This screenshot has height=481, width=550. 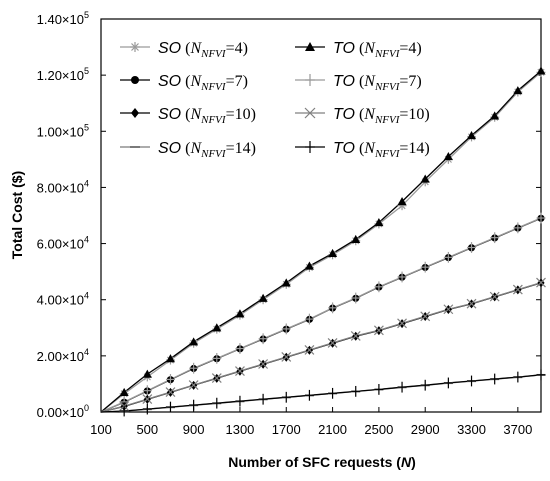 What do you see at coordinates (311, 422) in the screenshot?
I see `x-axis-ticks: 100 500 900 1300 1700 2100 2500 2900 3300 3700` at bounding box center [311, 422].